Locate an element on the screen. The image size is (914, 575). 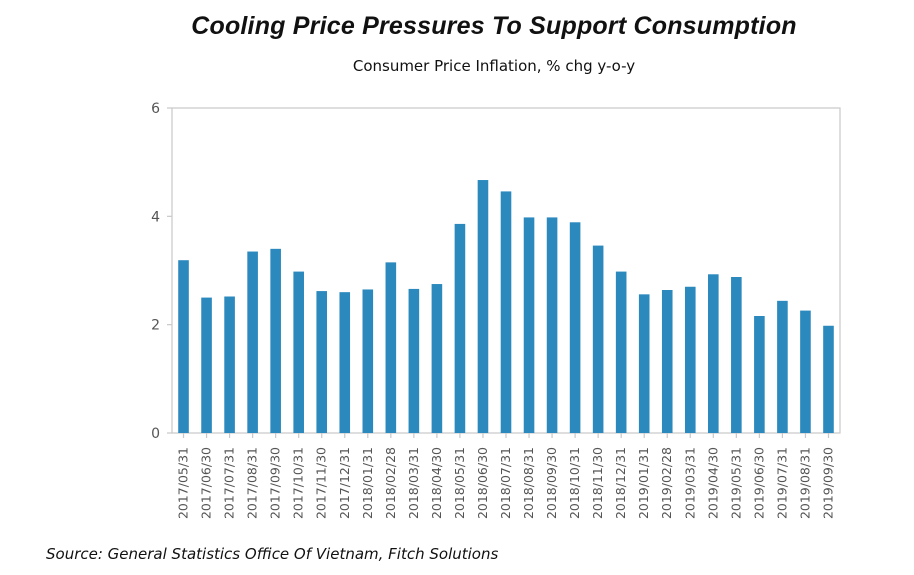
x-tick-label: 2018/10/31 is located at coordinates (574, 483).